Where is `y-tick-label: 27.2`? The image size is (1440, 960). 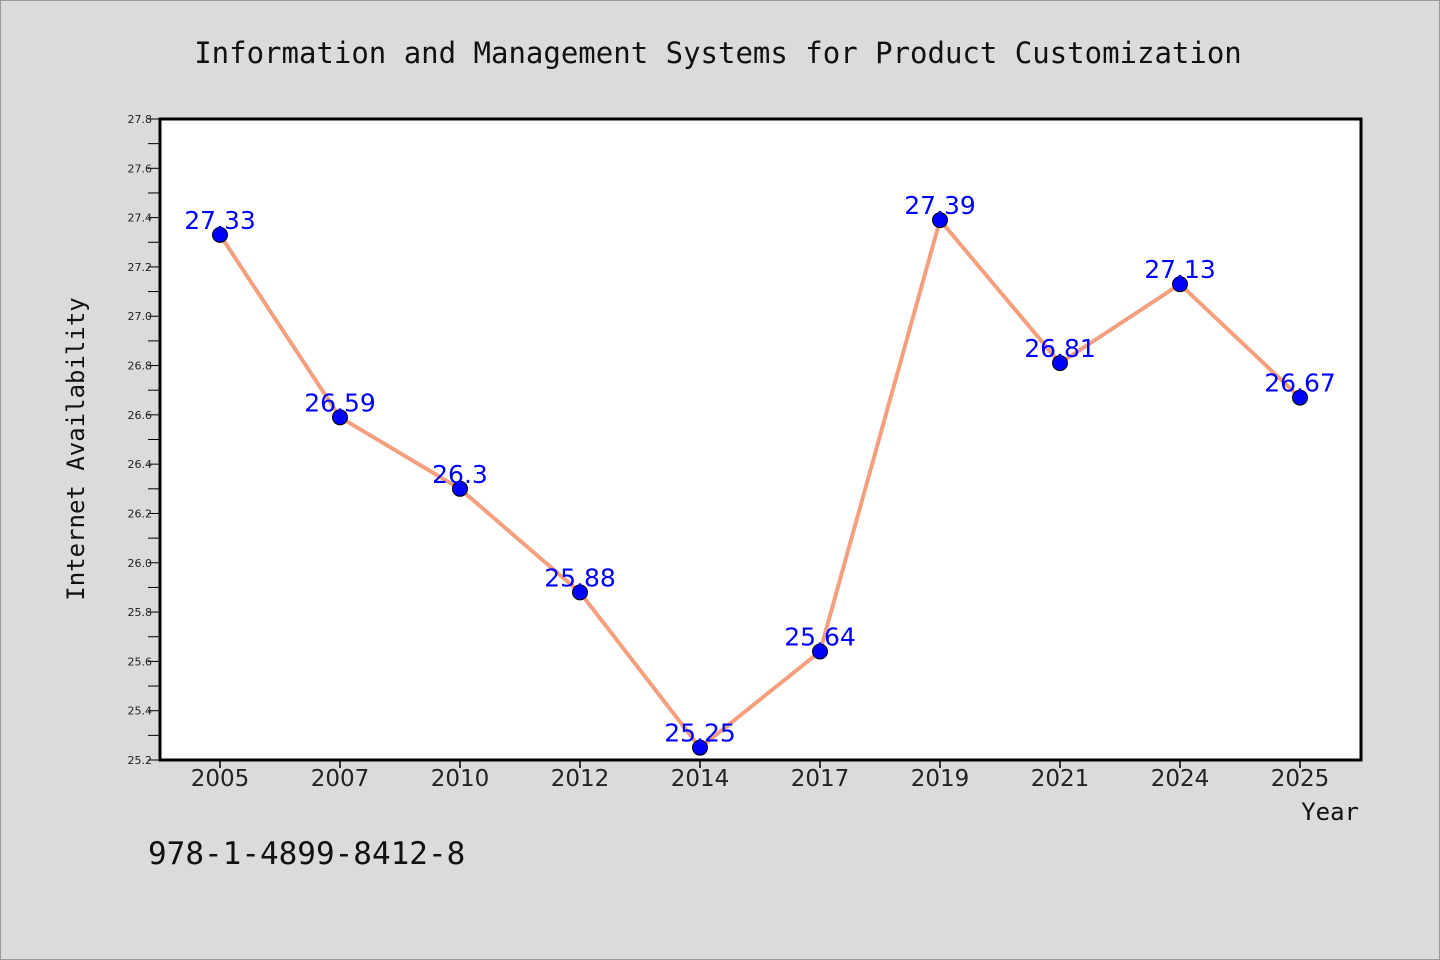
y-tick-label: 27.2 is located at coordinates (140, 267).